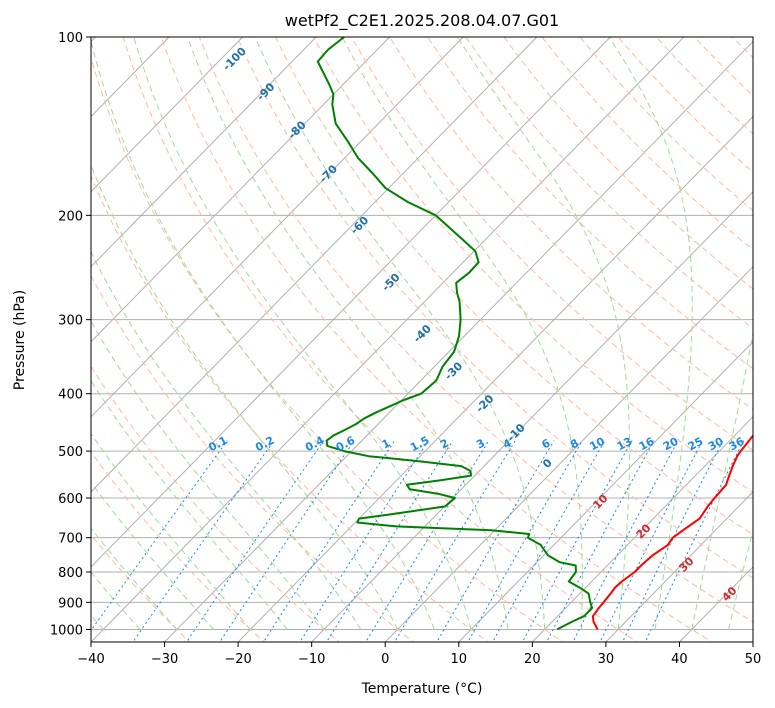 The width and height of the screenshot is (775, 708). I want to click on y-tick-label: 100, so click(70, 38).